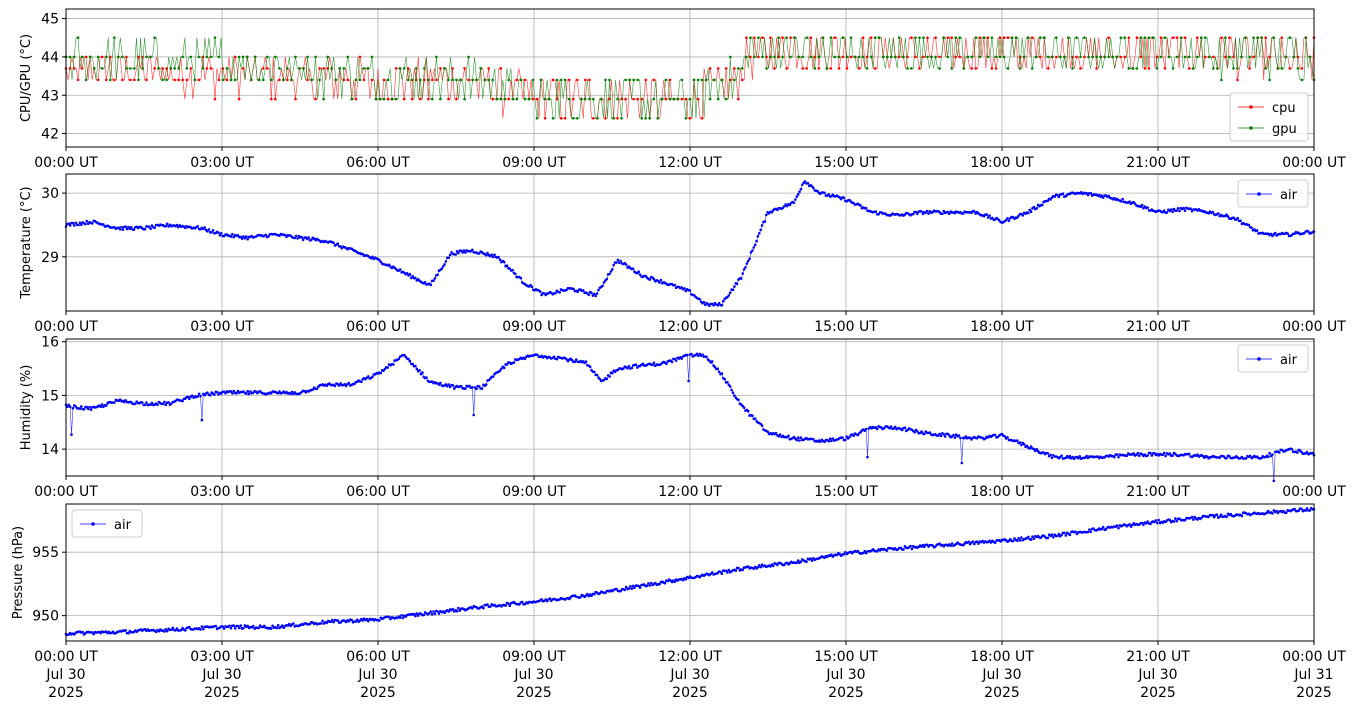 The image size is (1355, 711). Describe the element at coordinates (26, 408) in the screenshot. I see `y-axis-title: Humidity (%)` at that location.